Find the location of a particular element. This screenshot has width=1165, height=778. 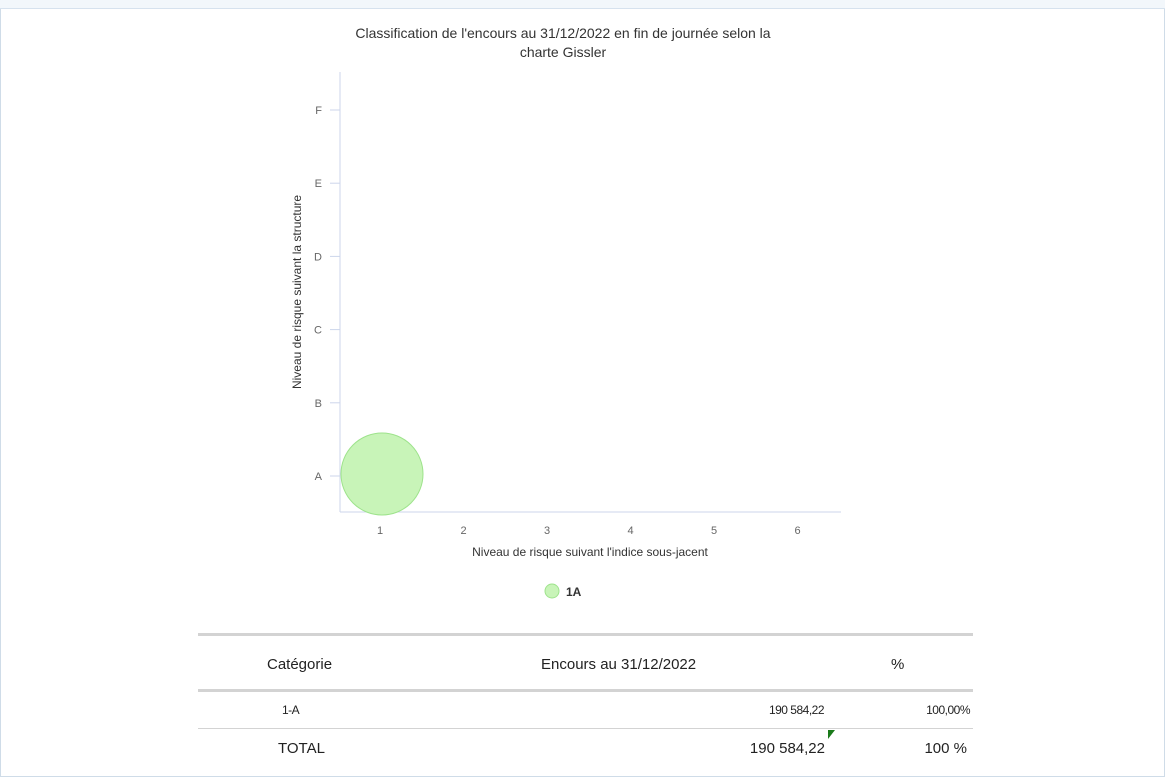

top-strip is located at coordinates (582, 4).